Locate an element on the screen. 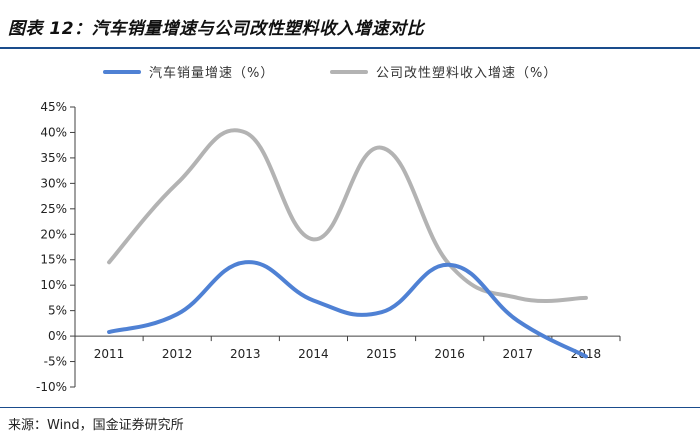 The width and height of the screenshot is (700, 439). x-tick-label: 2015 is located at coordinates (381, 354).